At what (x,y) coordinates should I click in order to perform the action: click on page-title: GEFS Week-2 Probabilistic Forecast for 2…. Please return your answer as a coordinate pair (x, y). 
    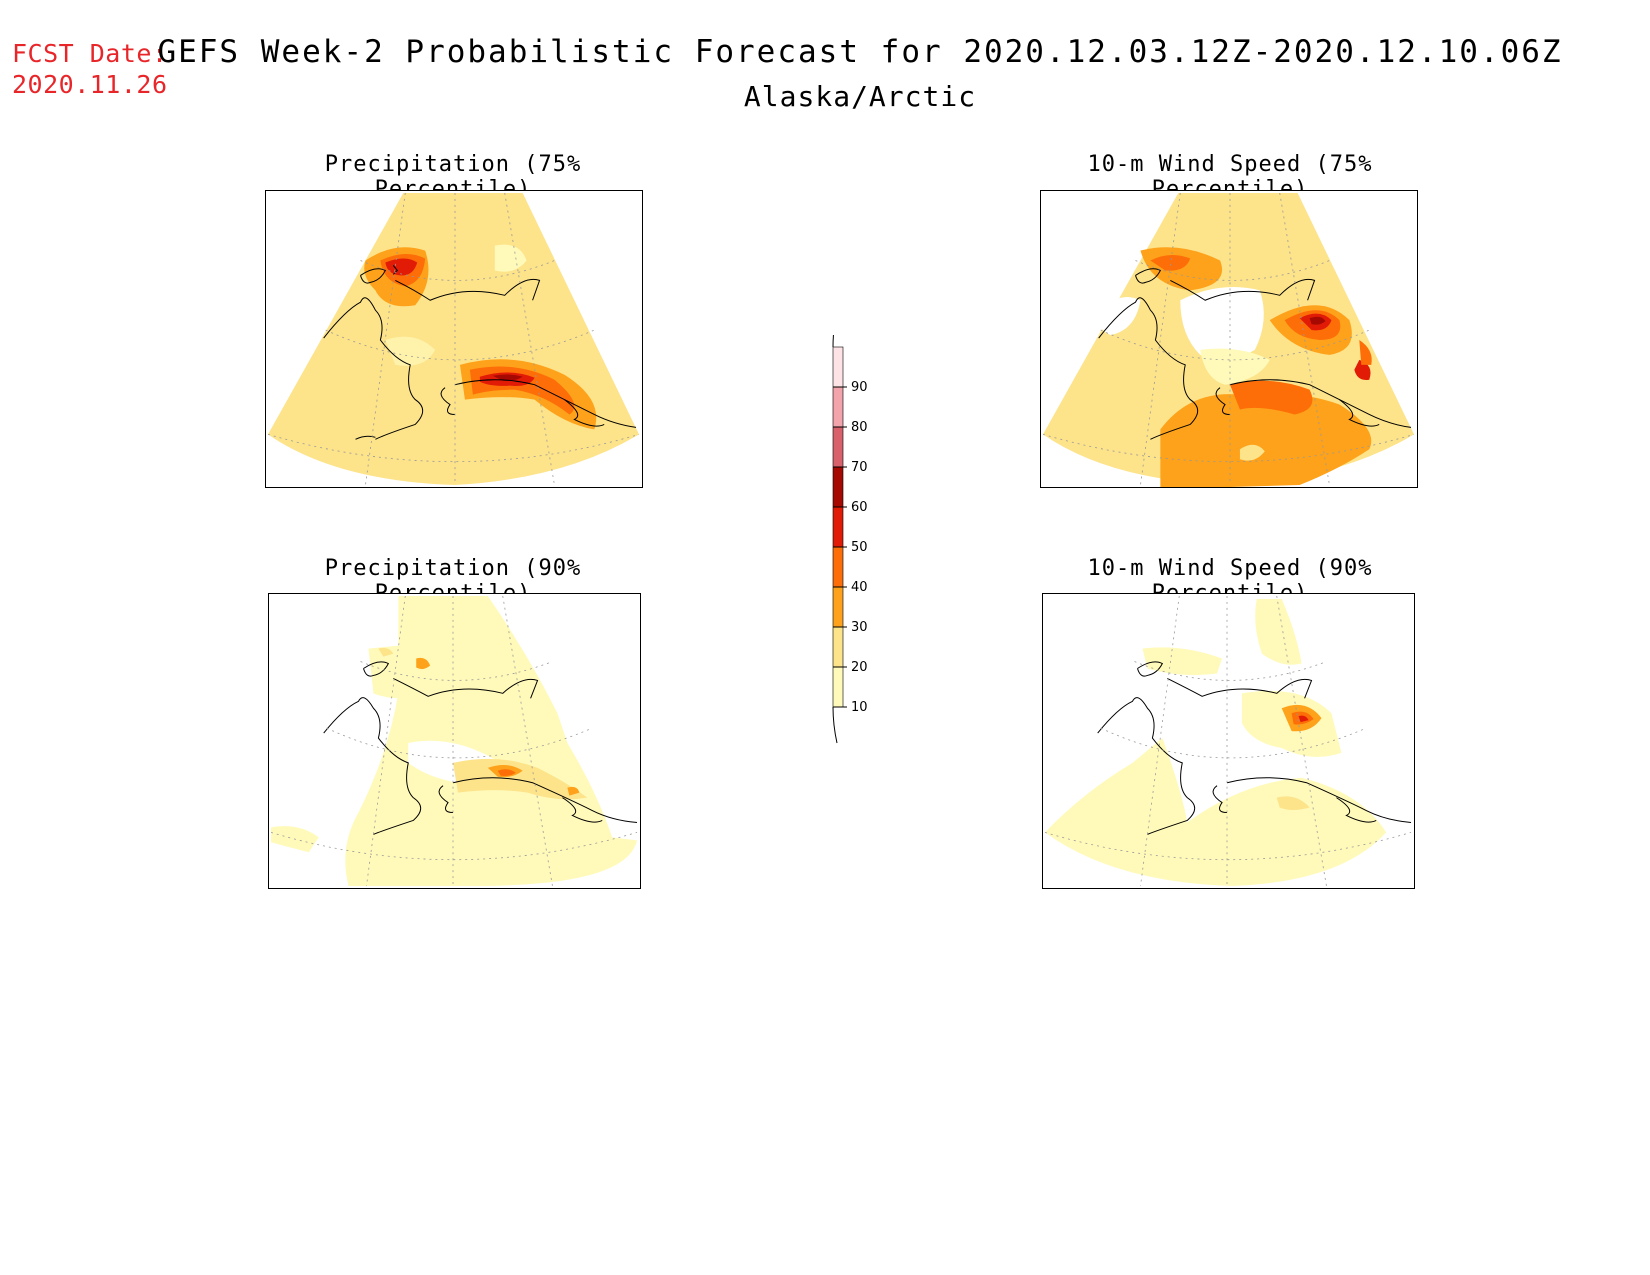
    Looking at the image, I should click on (860, 52).